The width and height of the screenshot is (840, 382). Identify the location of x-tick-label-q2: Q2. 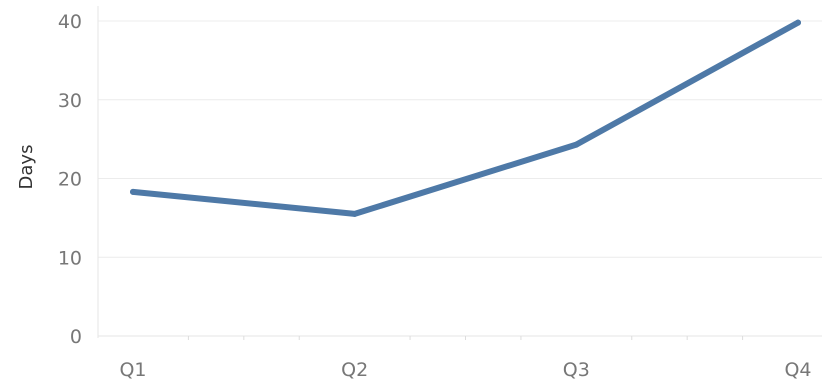
(354, 370).